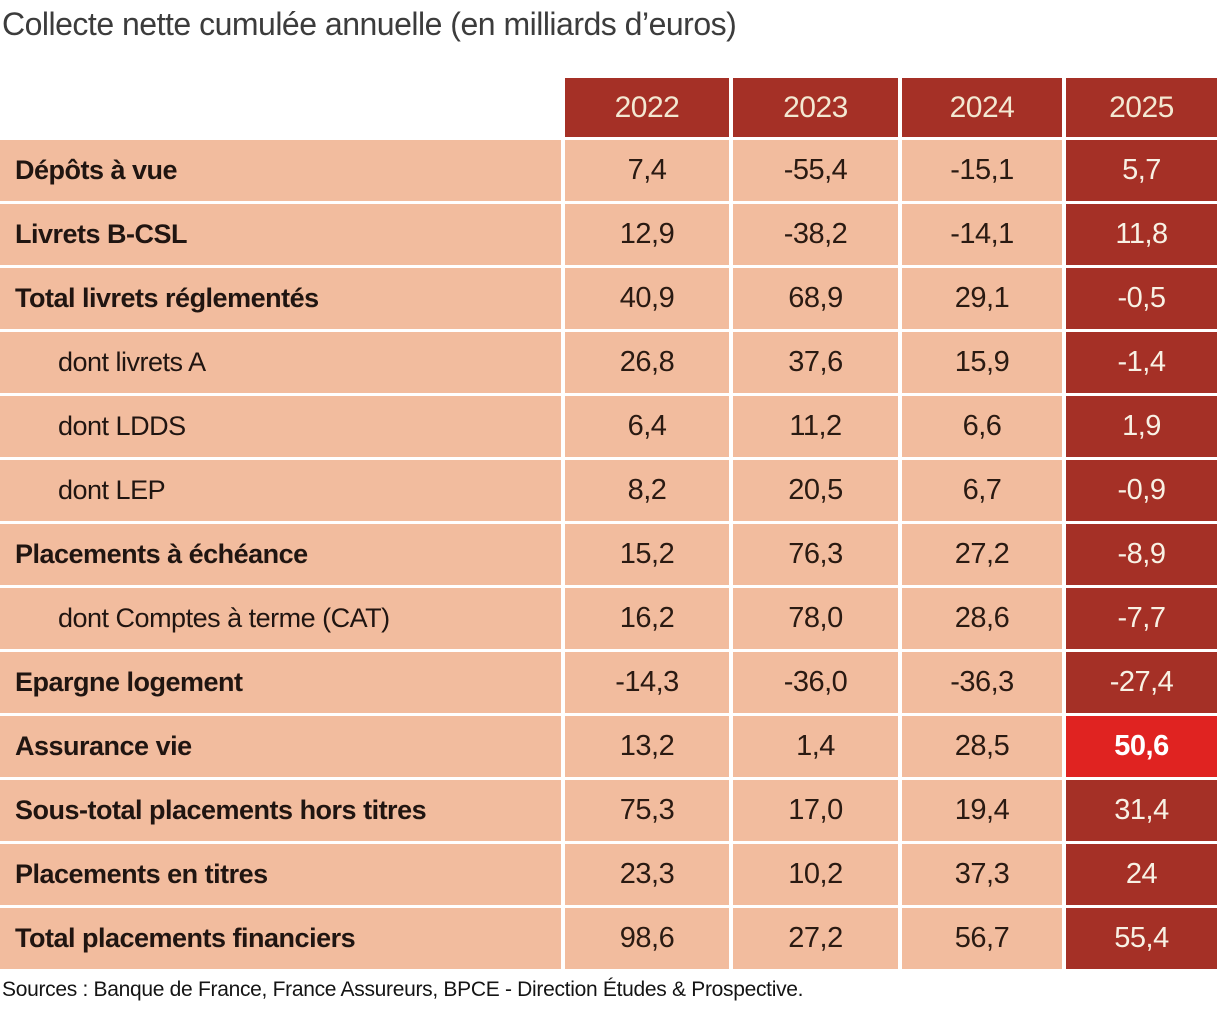 Image resolution: width=1217 pixels, height=1012 pixels. Describe the element at coordinates (982, 746) in the screenshot. I see `value-cell: 28,5` at that location.